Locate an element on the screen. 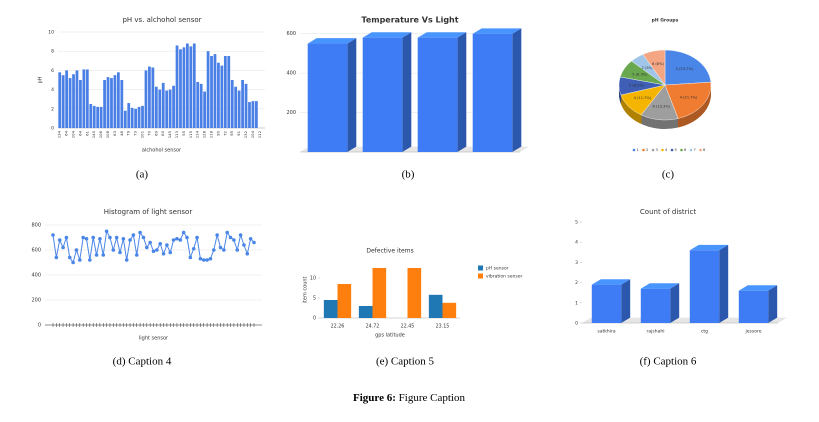 The image size is (819, 422). y-tick-label: 6 is located at coordinates (52, 71).